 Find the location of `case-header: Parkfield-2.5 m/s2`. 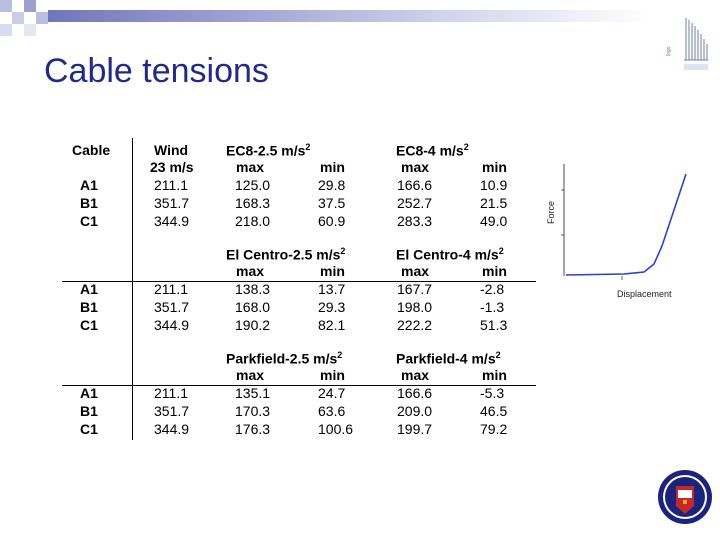

case-header: Parkfield-2.5 m/s2 is located at coordinates (284, 358).